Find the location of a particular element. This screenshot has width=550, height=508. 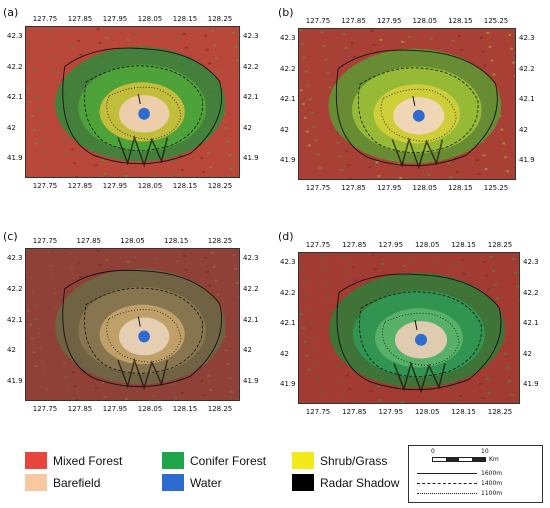

scale-unit: Km is located at coordinates (494, 459).